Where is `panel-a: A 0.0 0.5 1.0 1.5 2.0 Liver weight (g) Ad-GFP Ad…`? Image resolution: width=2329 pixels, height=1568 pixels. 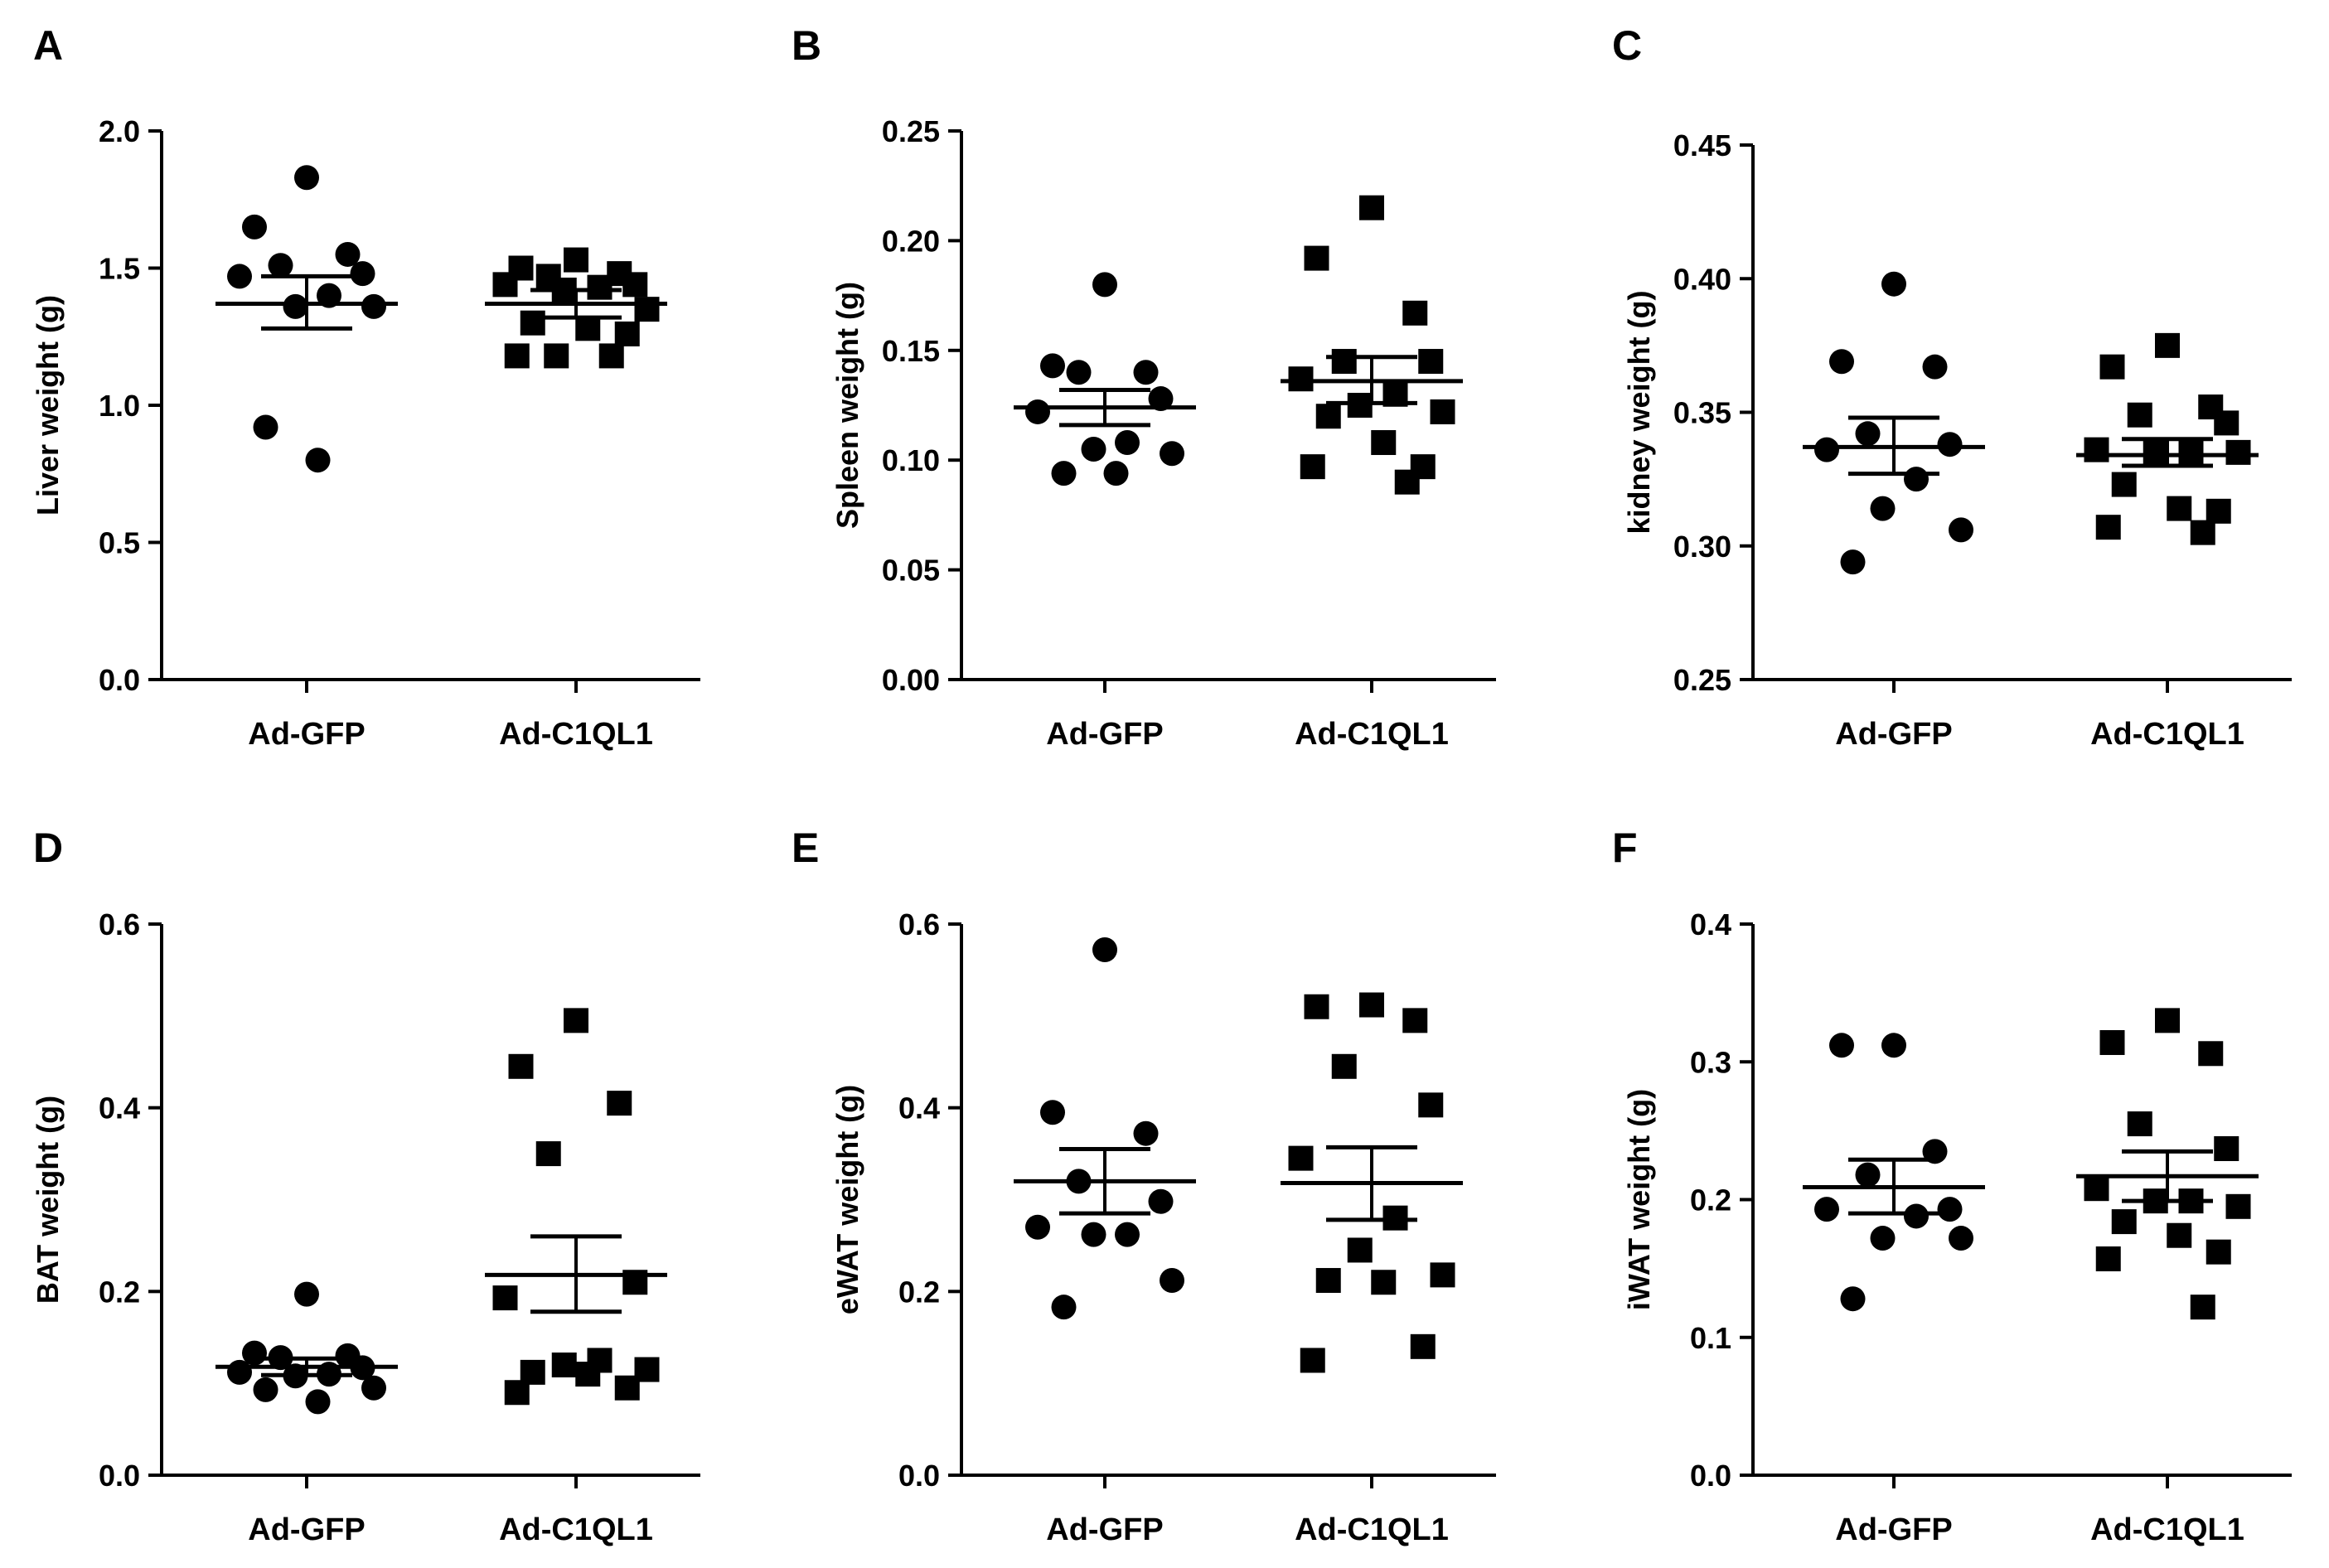 panel-a: A 0.0 0.5 1.0 1.5 2.0 Liver weight (g) Ad-GFP Ad… is located at coordinates (365, 387).